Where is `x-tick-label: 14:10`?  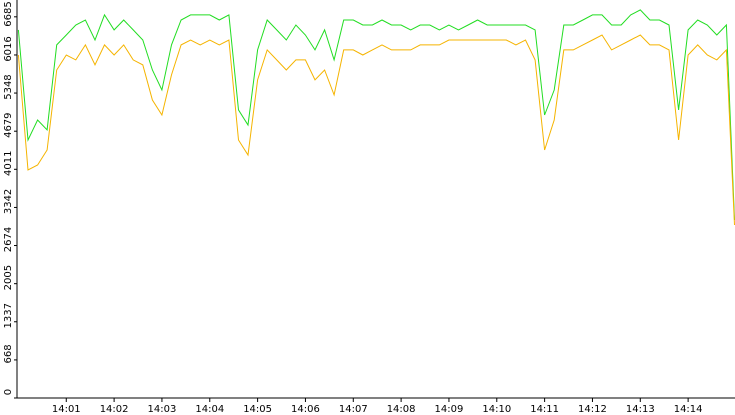 x-tick-label: 14:10 is located at coordinates (496, 409).